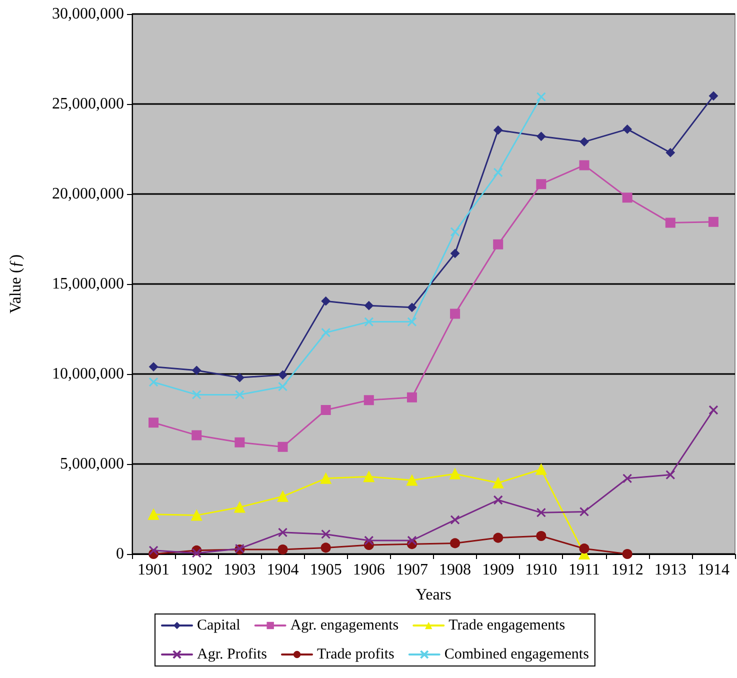 This screenshot has height=678, width=737. I want to click on x-tick-label: 1905, so click(326, 570).